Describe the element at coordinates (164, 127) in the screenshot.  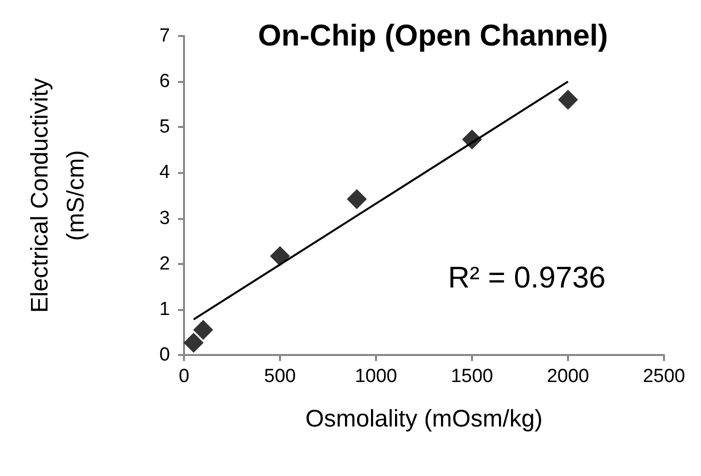
I see `y-tick-label: 5` at that location.